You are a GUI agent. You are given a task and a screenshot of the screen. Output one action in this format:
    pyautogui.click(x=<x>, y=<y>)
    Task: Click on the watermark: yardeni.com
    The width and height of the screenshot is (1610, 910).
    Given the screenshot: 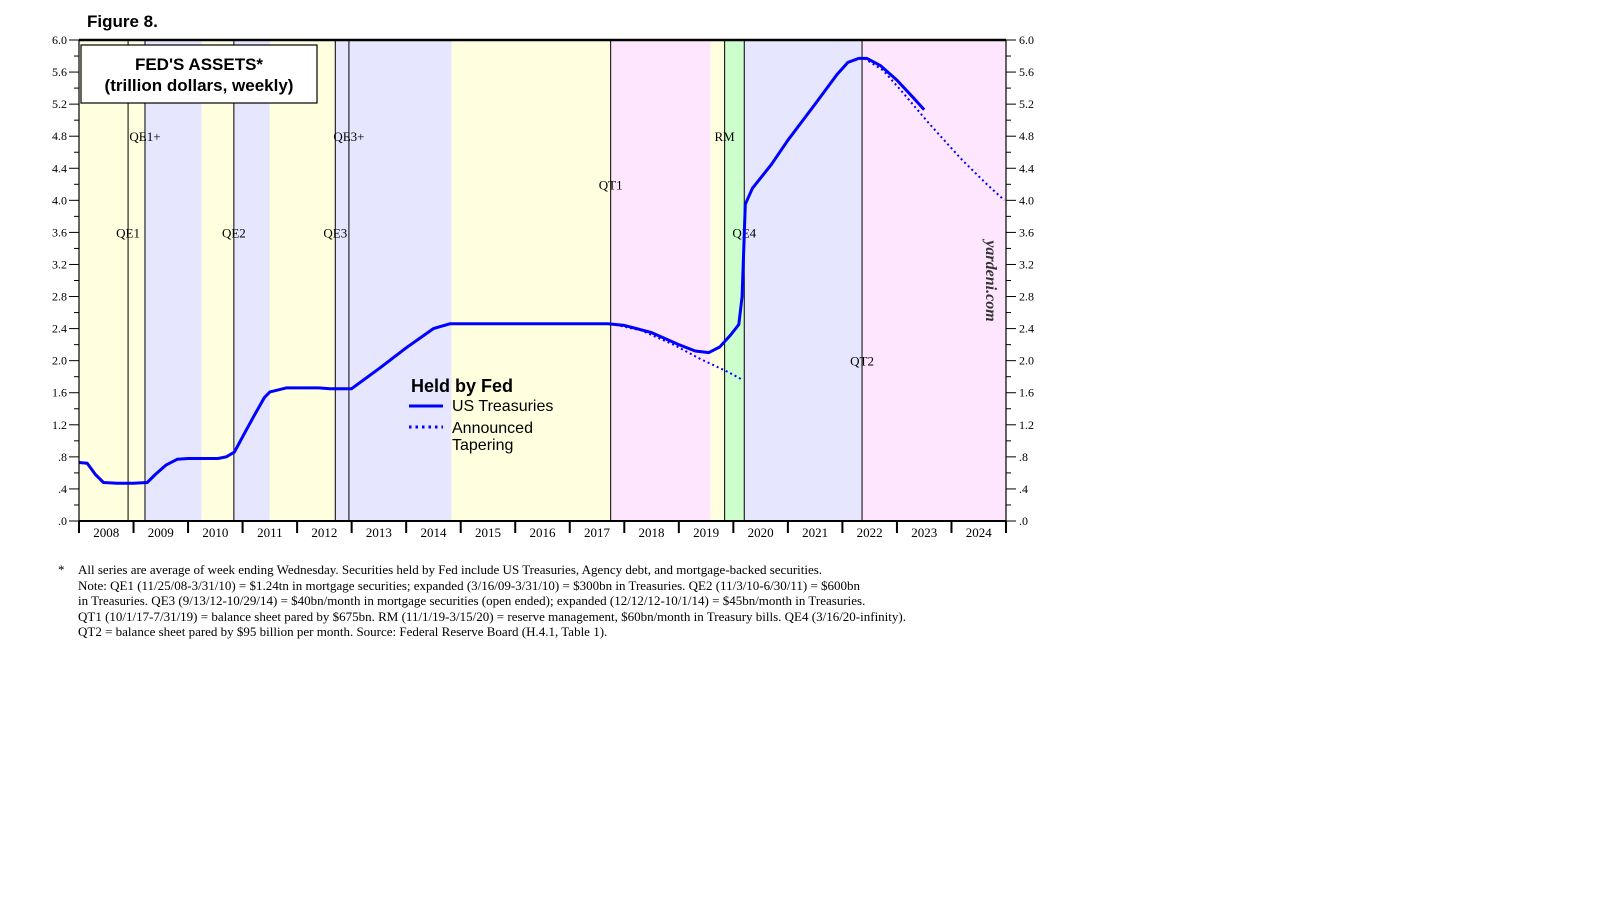 What is the action you would take?
    pyautogui.click(x=990, y=279)
    